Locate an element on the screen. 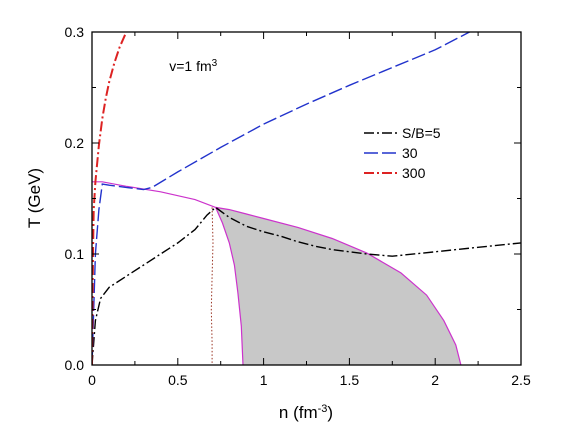 This screenshot has width=581, height=445. x-tick-label: 0.5 is located at coordinates (178, 380).